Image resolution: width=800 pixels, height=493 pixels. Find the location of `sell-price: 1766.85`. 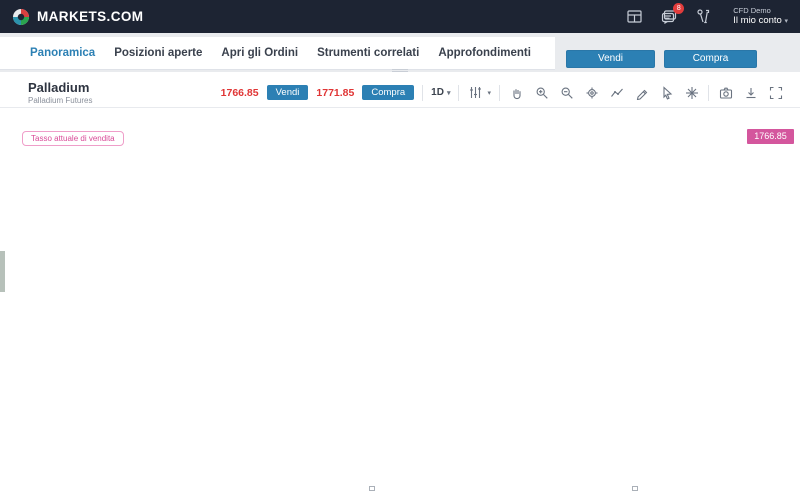

sell-price: 1766.85 is located at coordinates (239, 92).